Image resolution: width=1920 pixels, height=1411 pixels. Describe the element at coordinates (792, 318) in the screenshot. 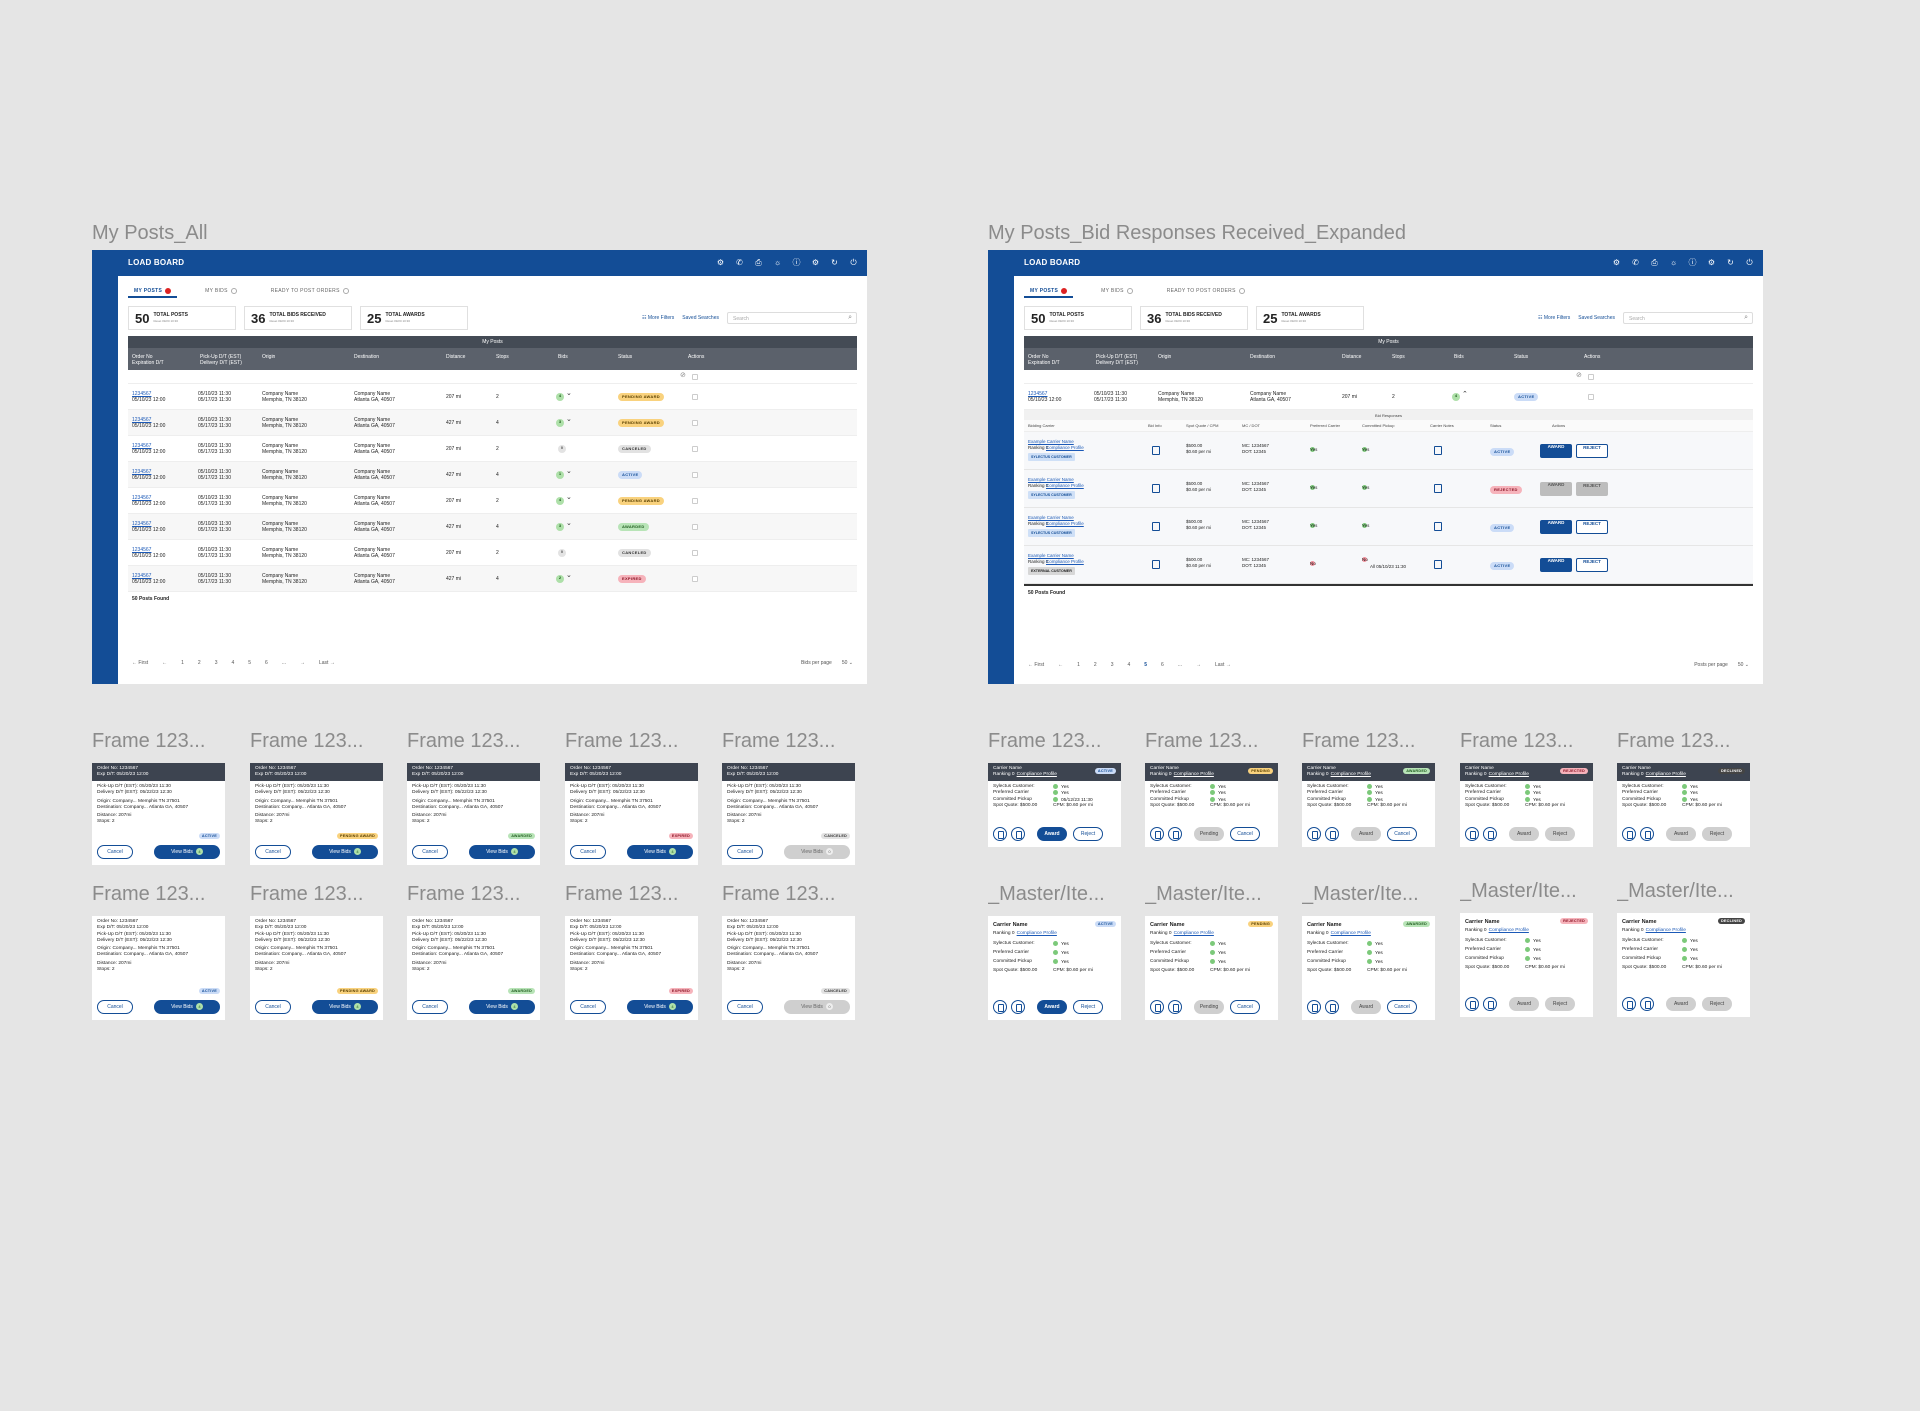

I see `search-input: Search` at that location.